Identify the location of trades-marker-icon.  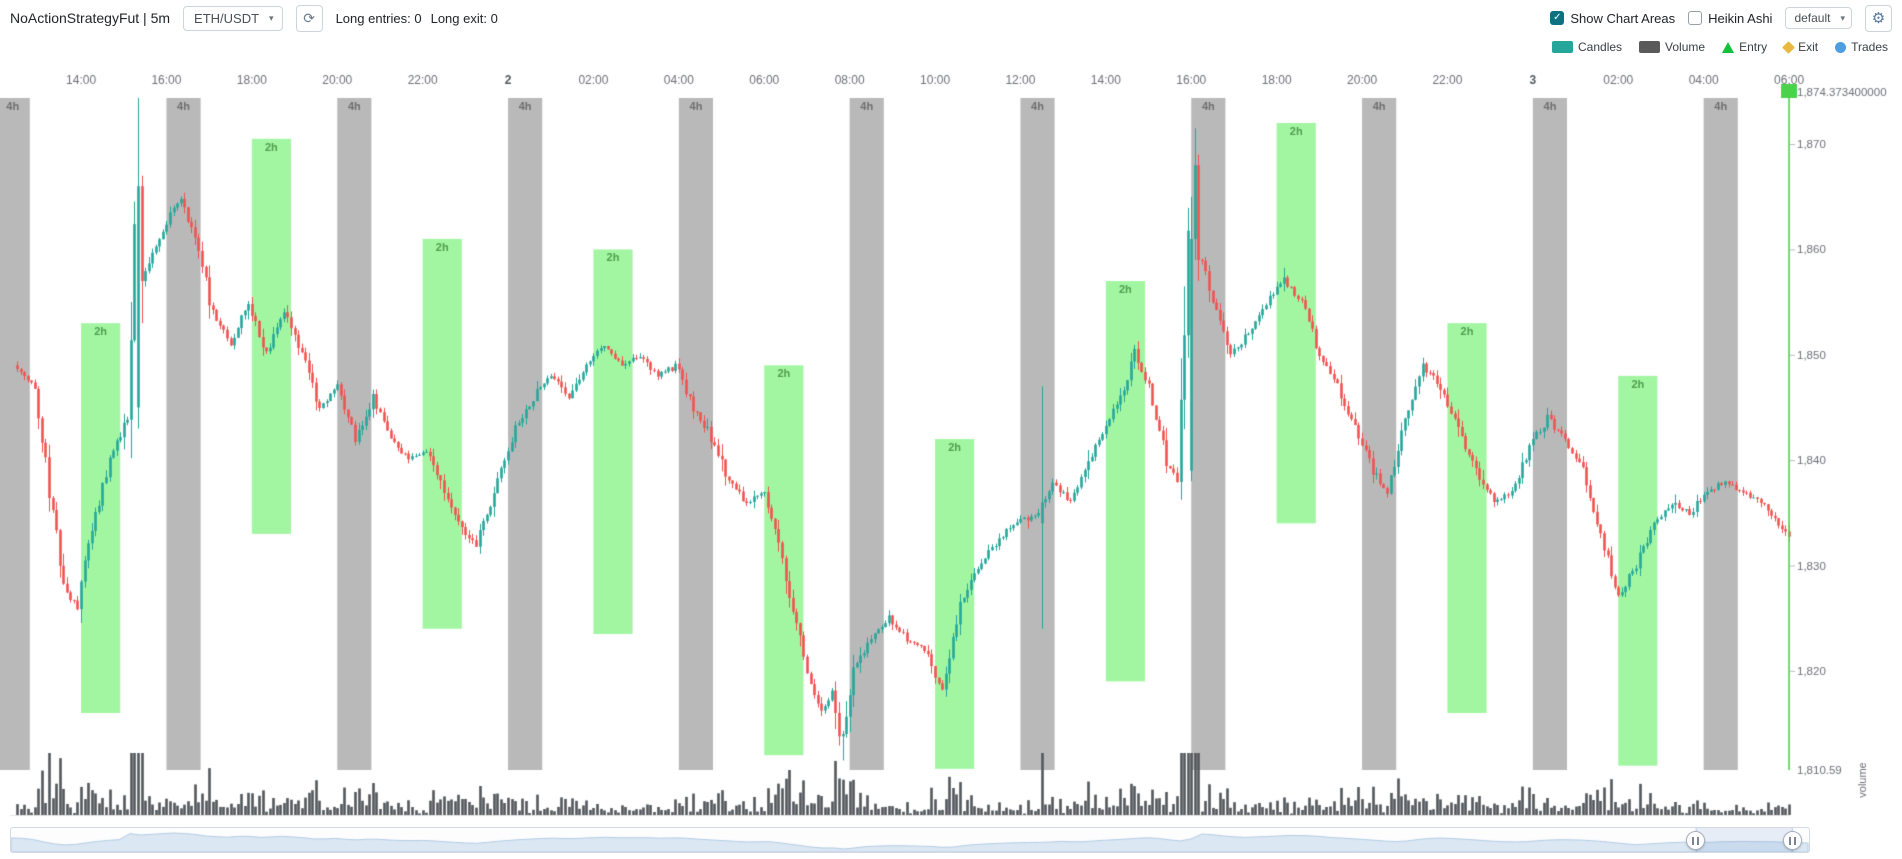
(1841, 47).